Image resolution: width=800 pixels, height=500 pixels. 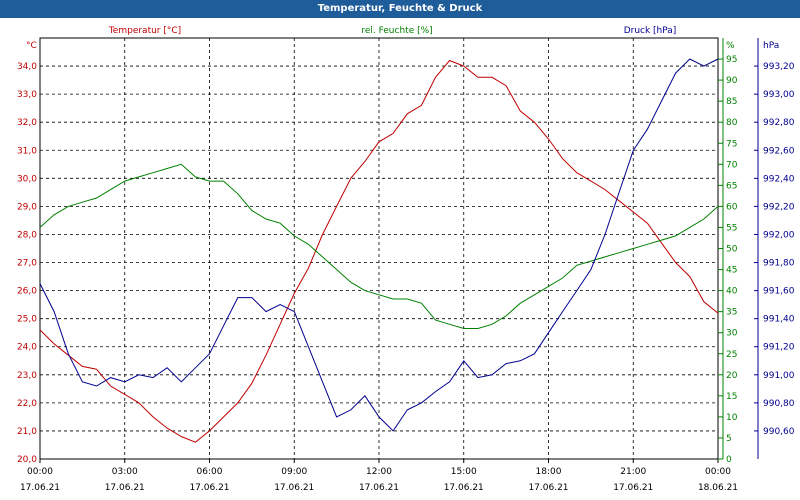 What do you see at coordinates (730, 46) in the screenshot?
I see `humidity-axis-unit: %` at bounding box center [730, 46].